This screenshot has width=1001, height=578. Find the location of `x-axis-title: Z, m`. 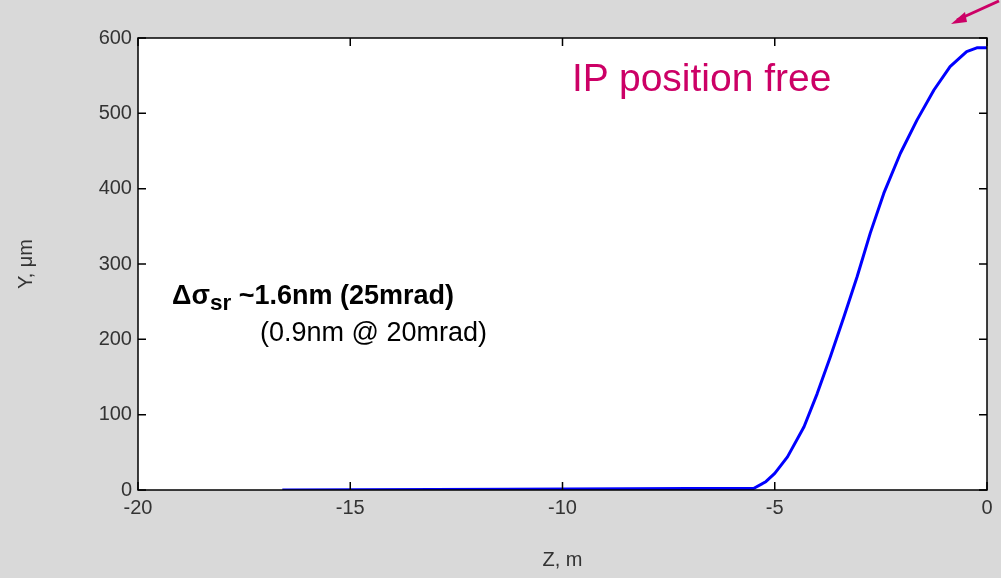

x-axis-title: Z, m is located at coordinates (562, 558).